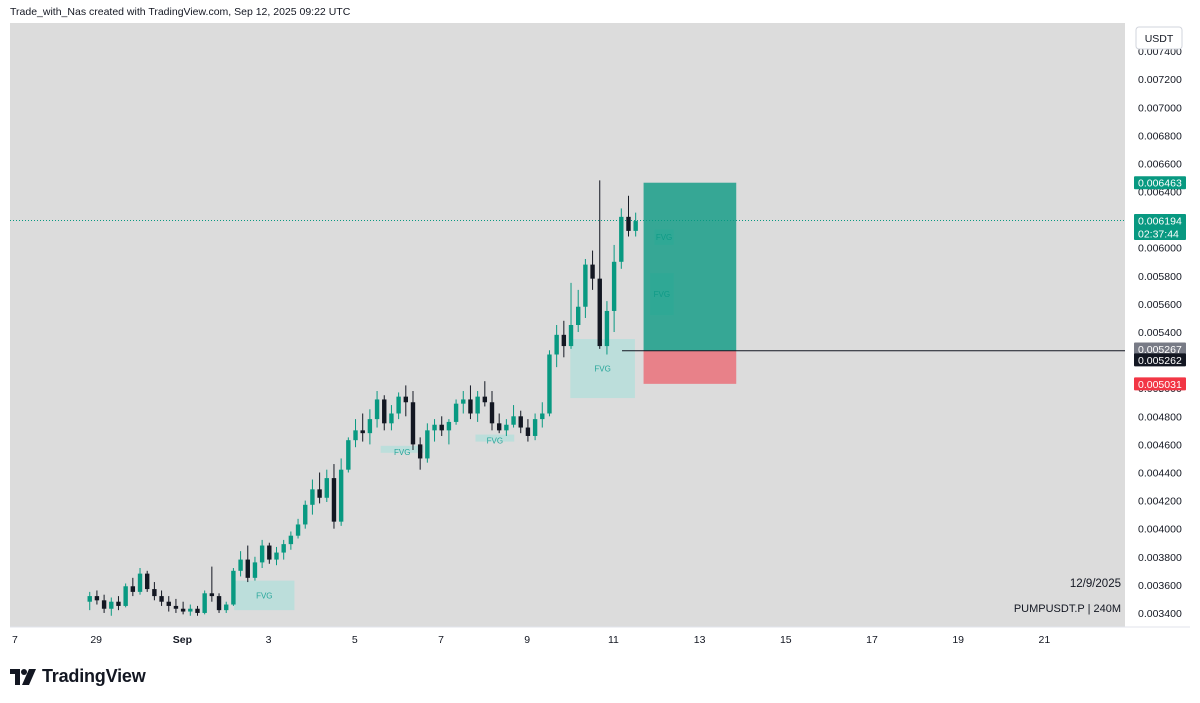 This screenshot has height=703, width=1200. What do you see at coordinates (700, 640) in the screenshot?
I see `time-tick-label: 13` at bounding box center [700, 640].